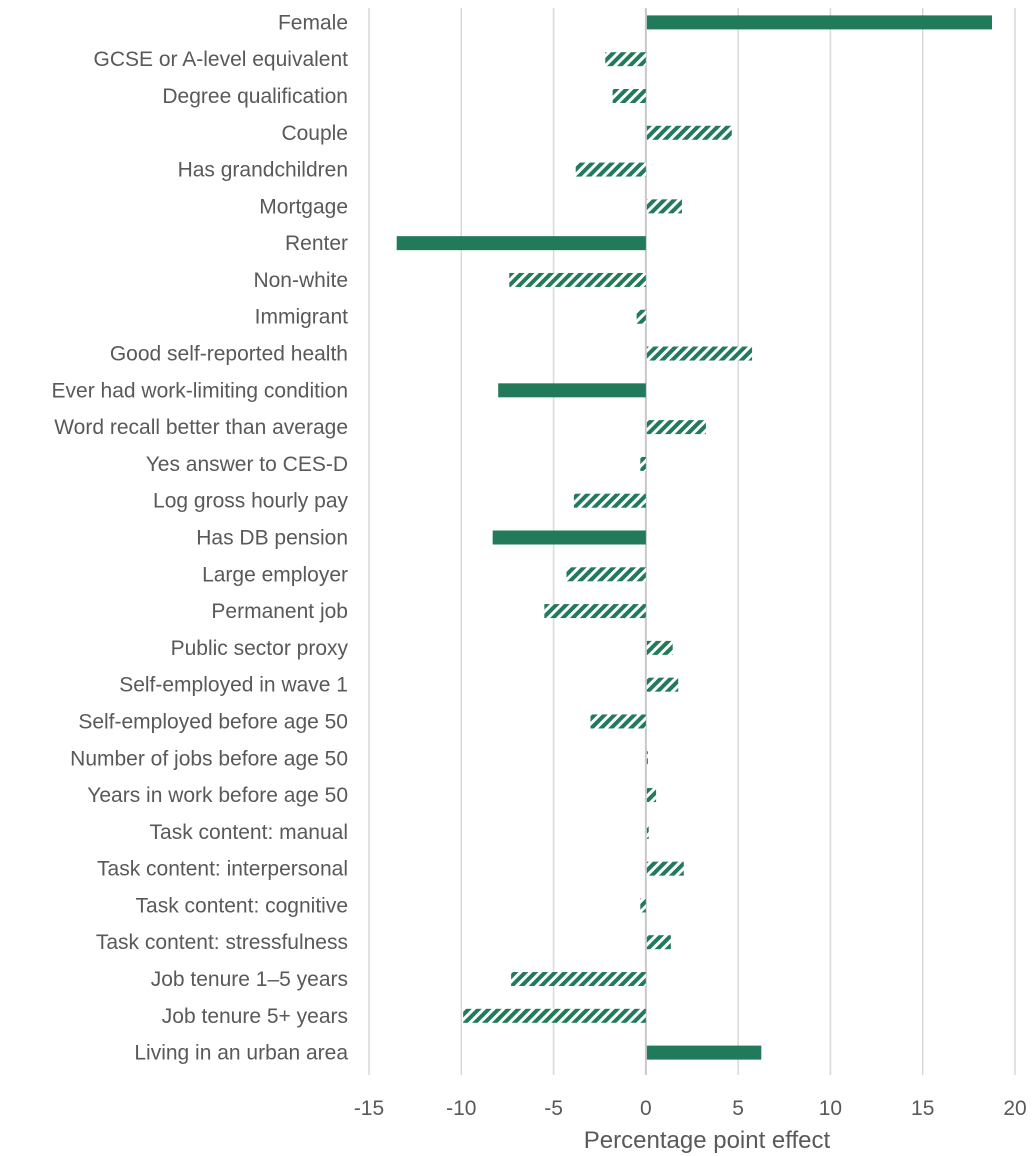  Describe the element at coordinates (316, 243) in the screenshot. I see `category-label: Renter` at that location.